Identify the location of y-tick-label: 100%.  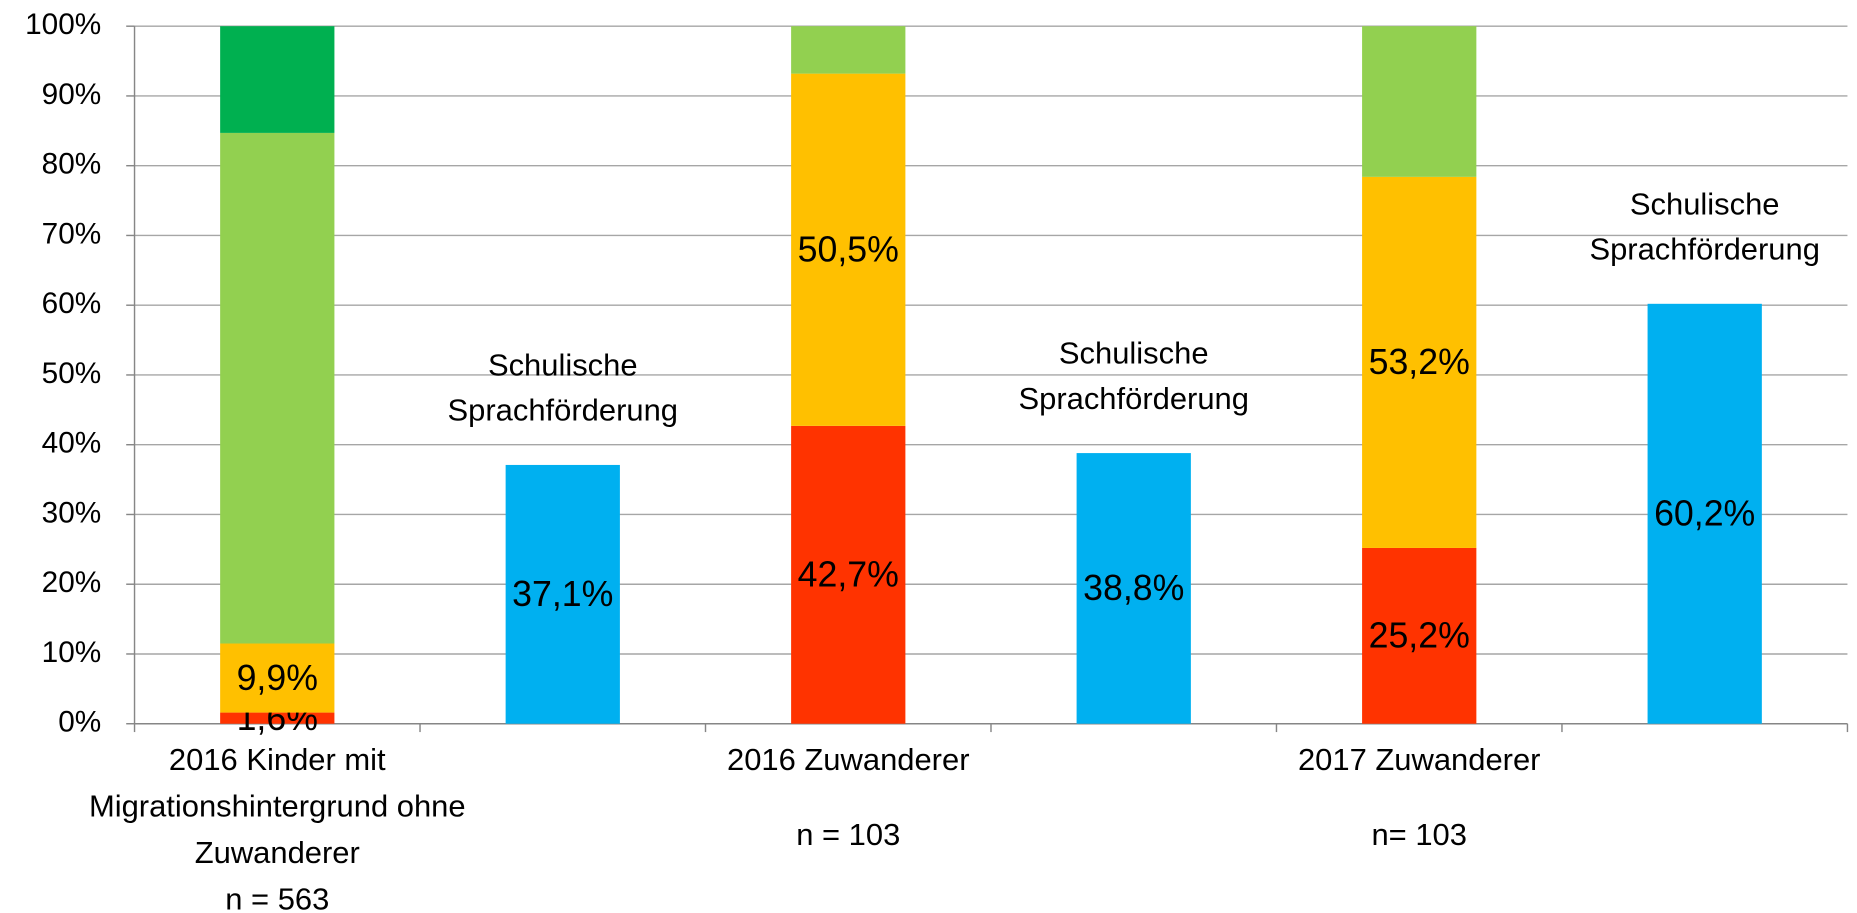
(63, 24).